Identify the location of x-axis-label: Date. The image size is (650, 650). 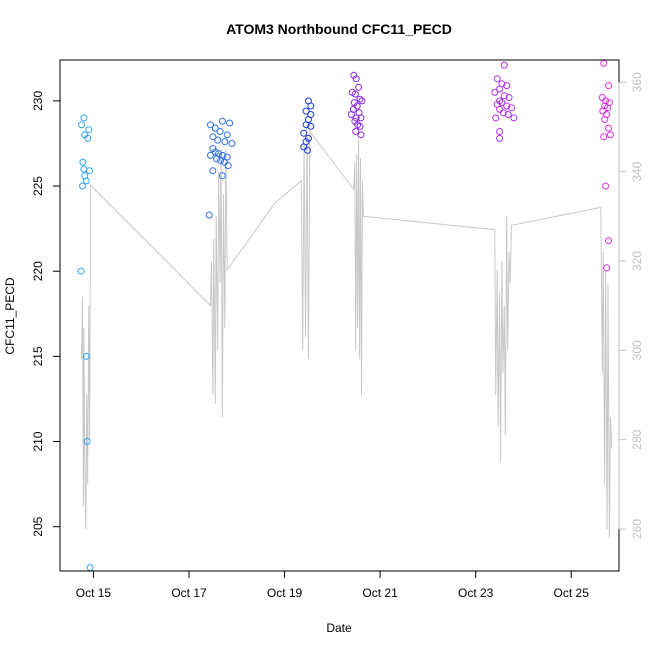
(339, 628).